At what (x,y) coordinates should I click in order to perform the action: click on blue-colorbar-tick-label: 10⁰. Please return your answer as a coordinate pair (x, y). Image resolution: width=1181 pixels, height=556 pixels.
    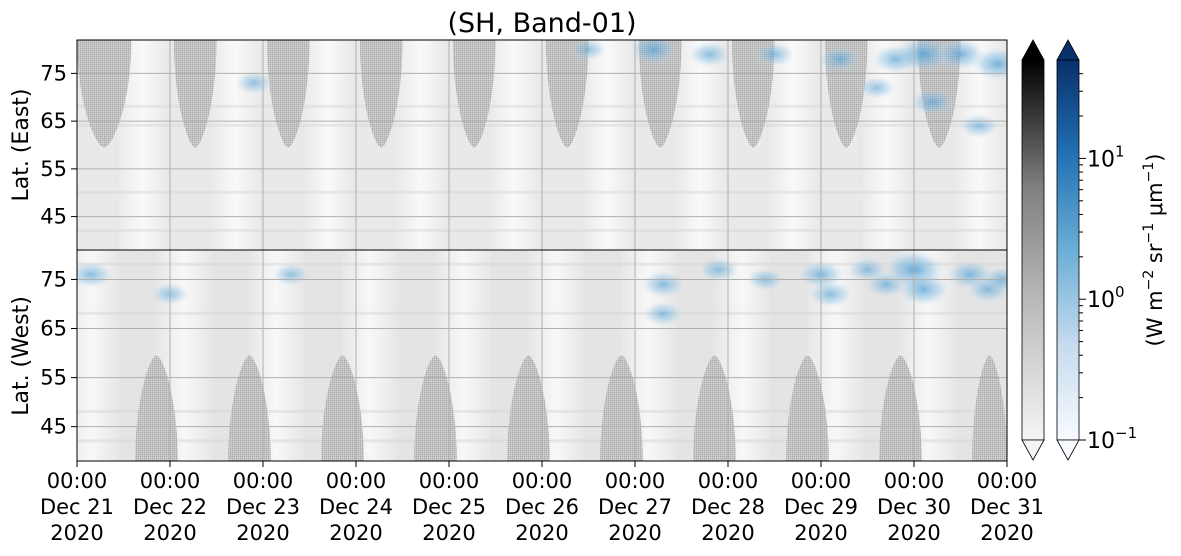
    Looking at the image, I should click on (1106, 298).